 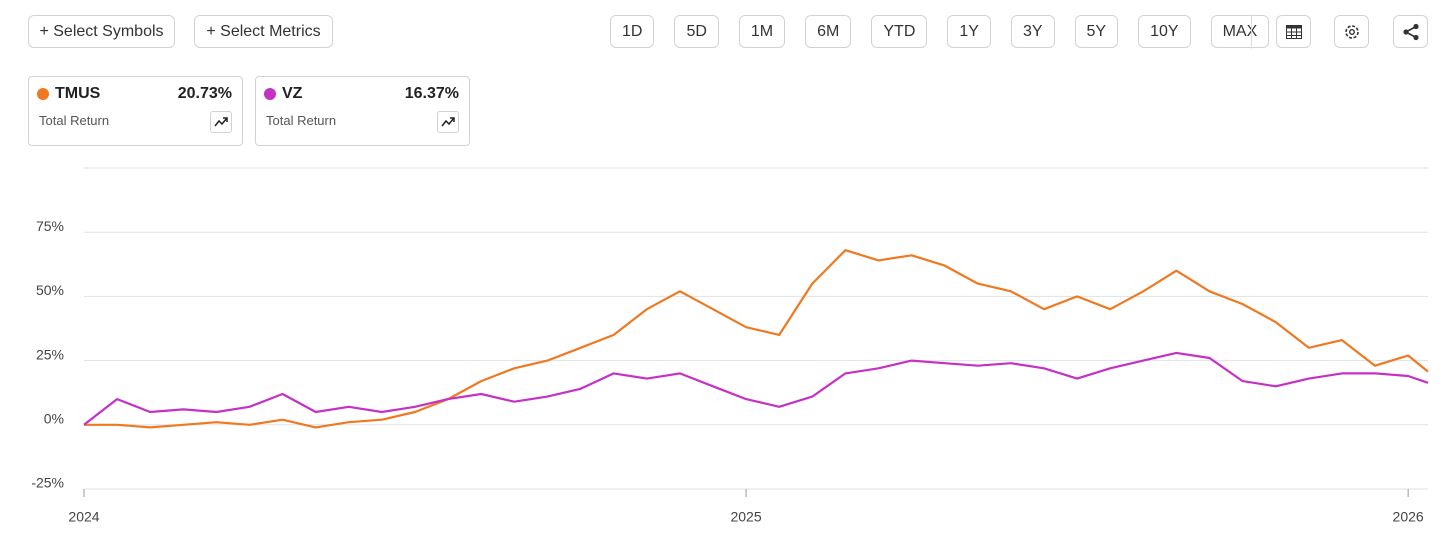 What do you see at coordinates (135, 111) in the screenshot?
I see `legend-card: TMUS 20.73% Total Return` at bounding box center [135, 111].